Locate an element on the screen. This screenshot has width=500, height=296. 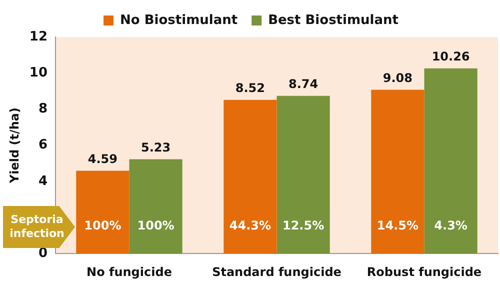
y-tick-label: 10 is located at coordinates (38, 72).